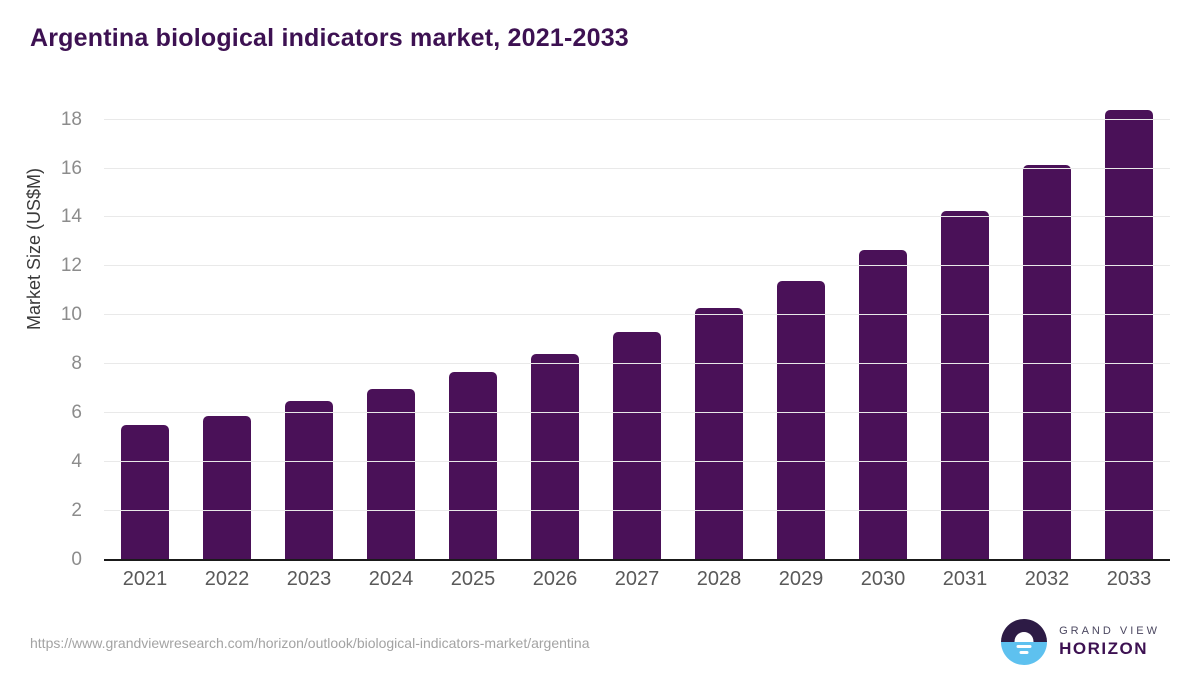  I want to click on bar-slot-2029, so click(801, 330).